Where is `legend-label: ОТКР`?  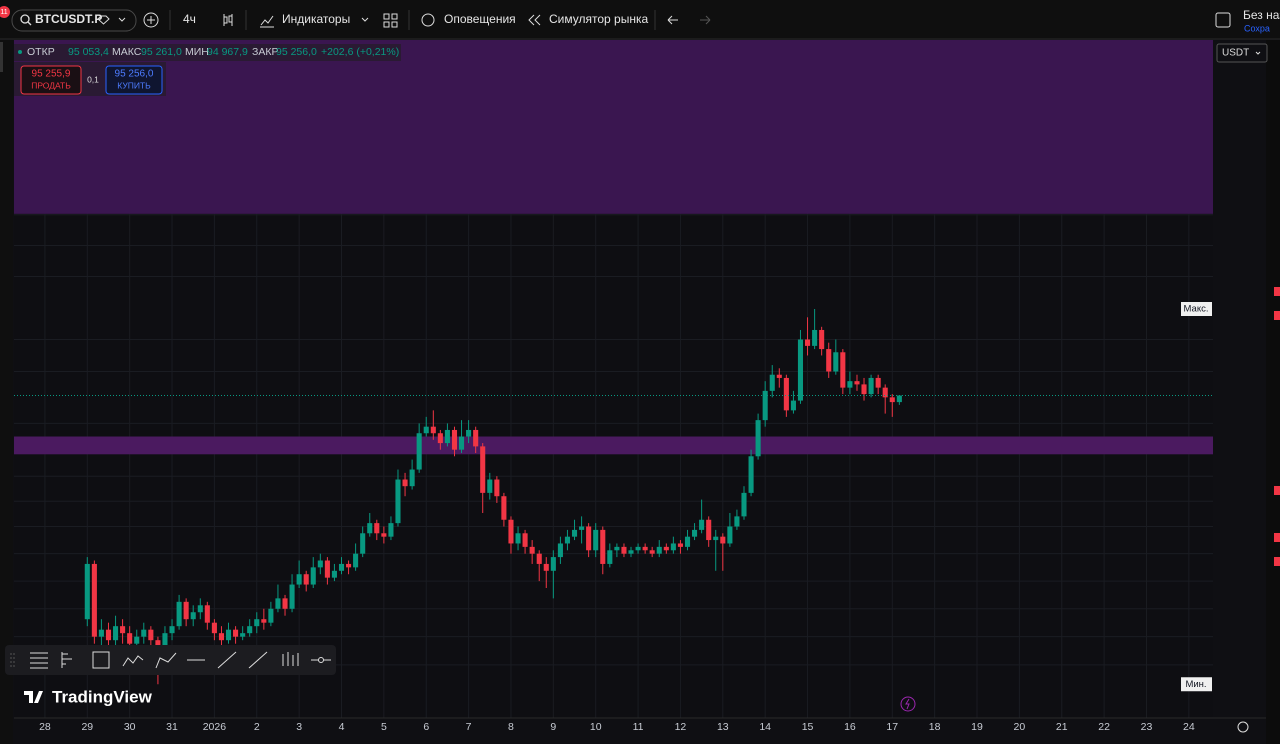 legend-label: ОТКР is located at coordinates (41, 52).